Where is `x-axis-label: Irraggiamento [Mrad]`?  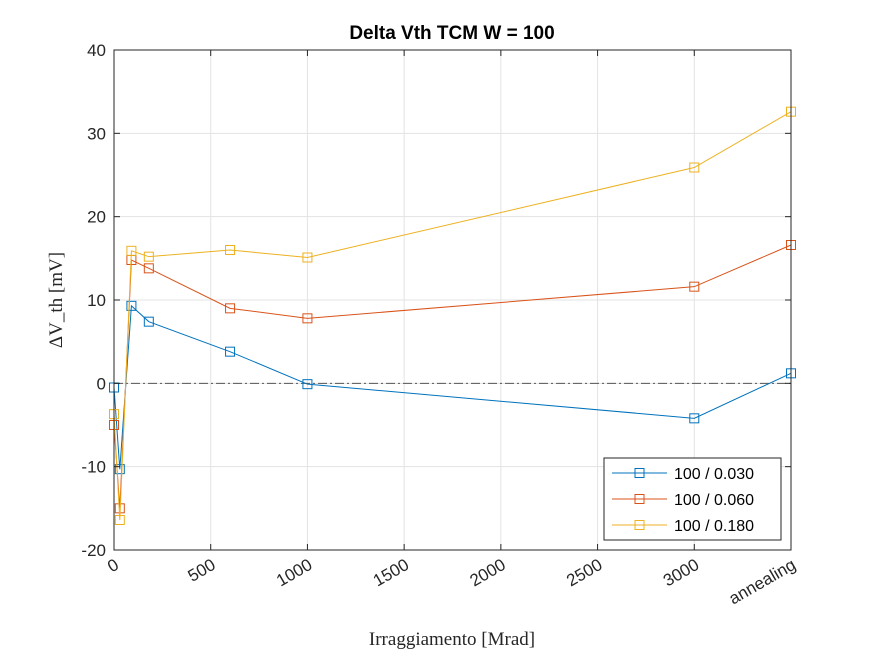 x-axis-label: Irraggiamento [Mrad] is located at coordinates (452, 639).